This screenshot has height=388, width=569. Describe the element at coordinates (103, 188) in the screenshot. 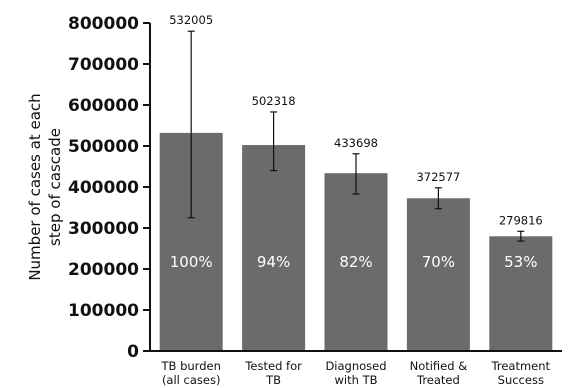

I see `y-tick-label: 400000` at that location.